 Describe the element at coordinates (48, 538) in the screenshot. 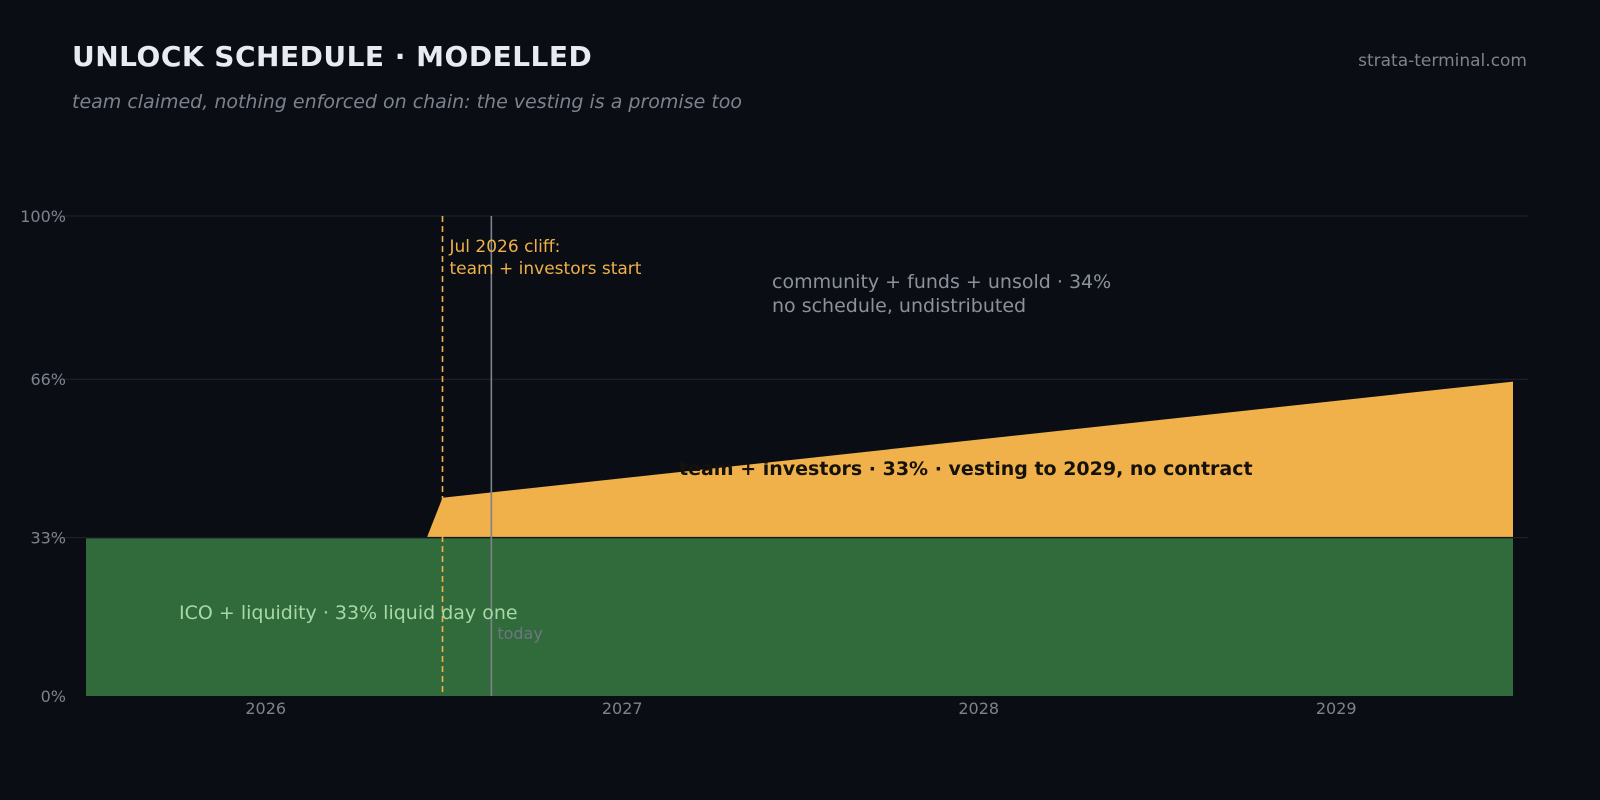

I see `y-tick-label: 33%` at that location.